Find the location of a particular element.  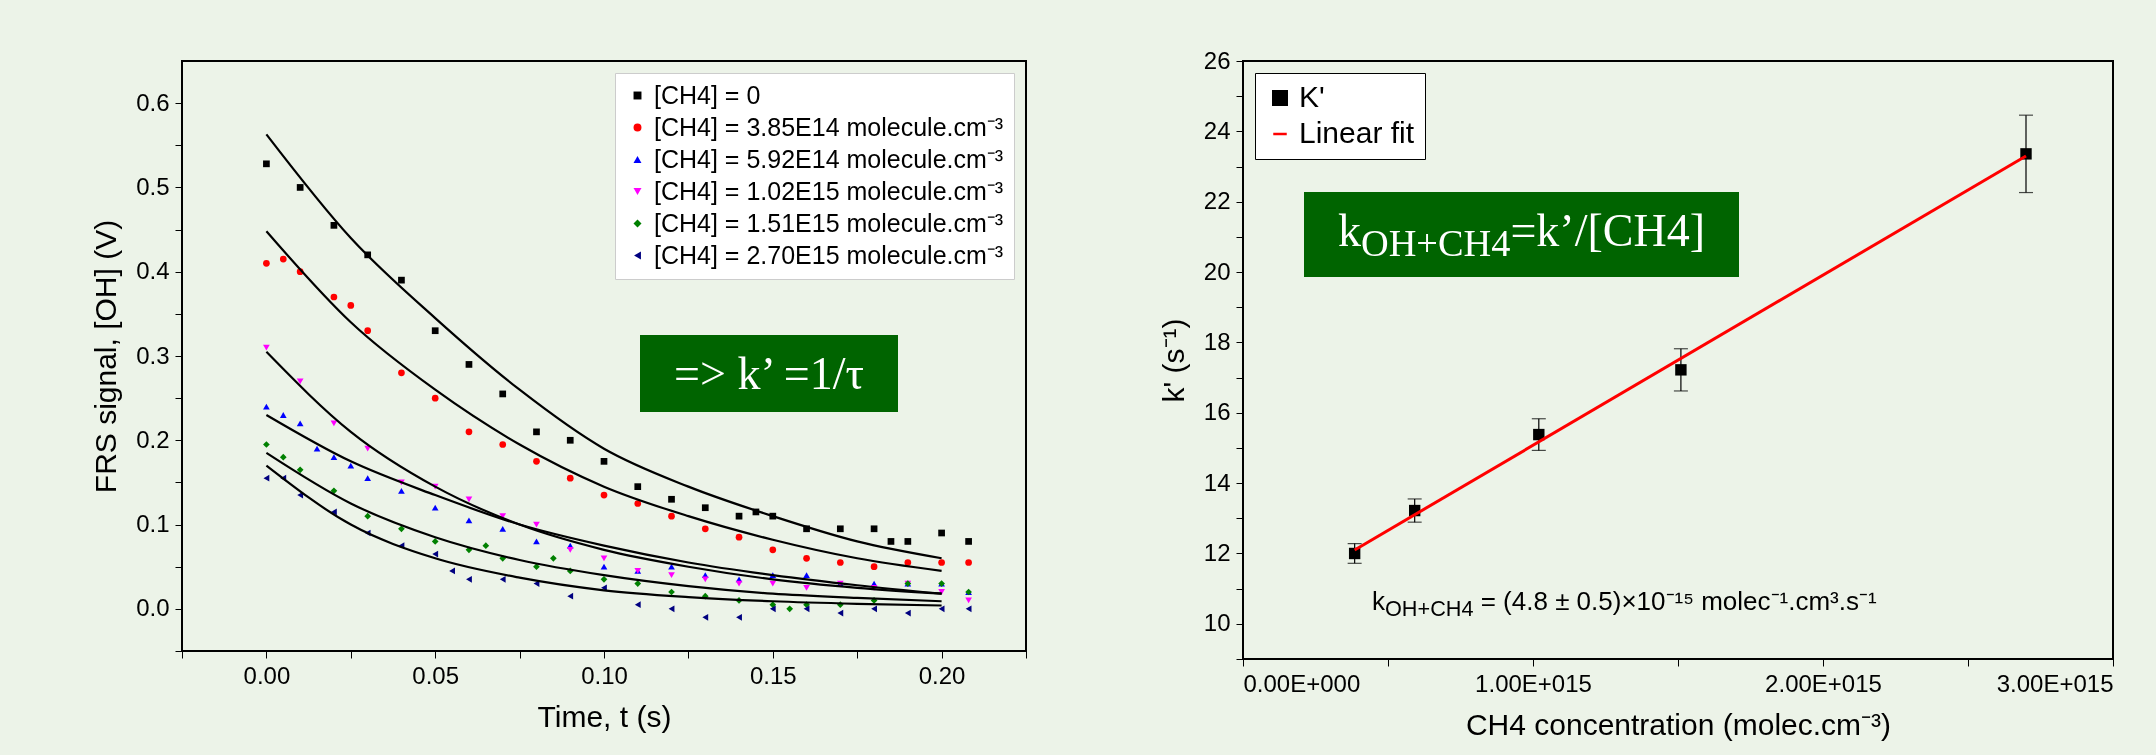

y-tick-label: 12 is located at coordinates (1217, 552).